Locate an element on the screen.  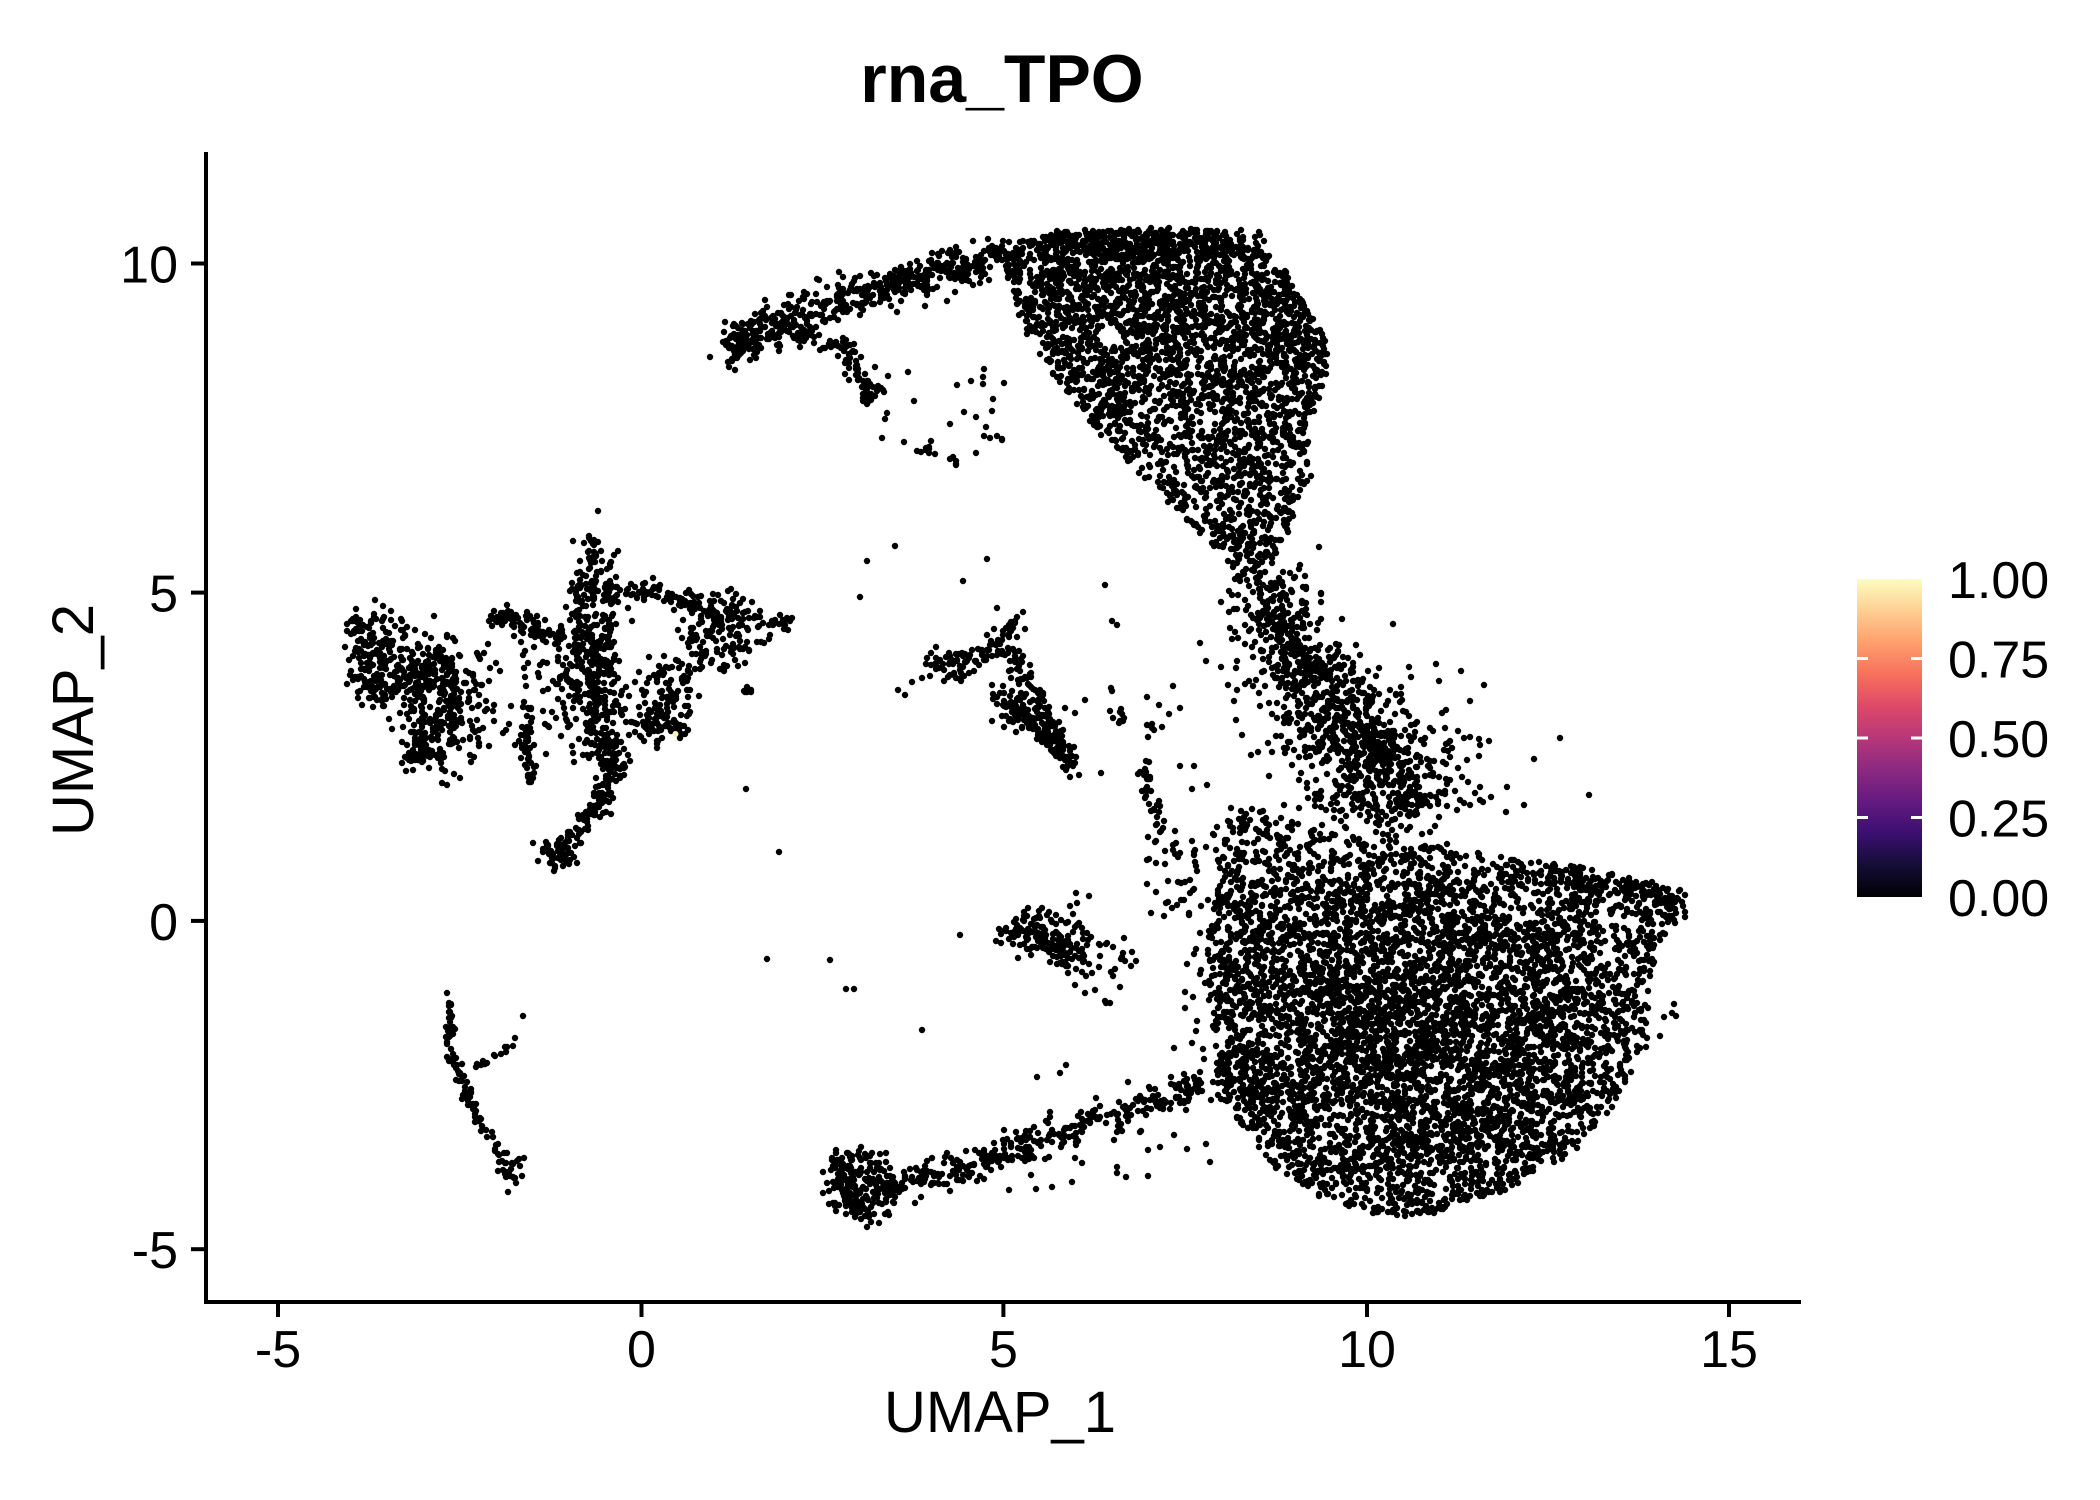
svg-text: 0.00 is located at coordinates (1998, 899).